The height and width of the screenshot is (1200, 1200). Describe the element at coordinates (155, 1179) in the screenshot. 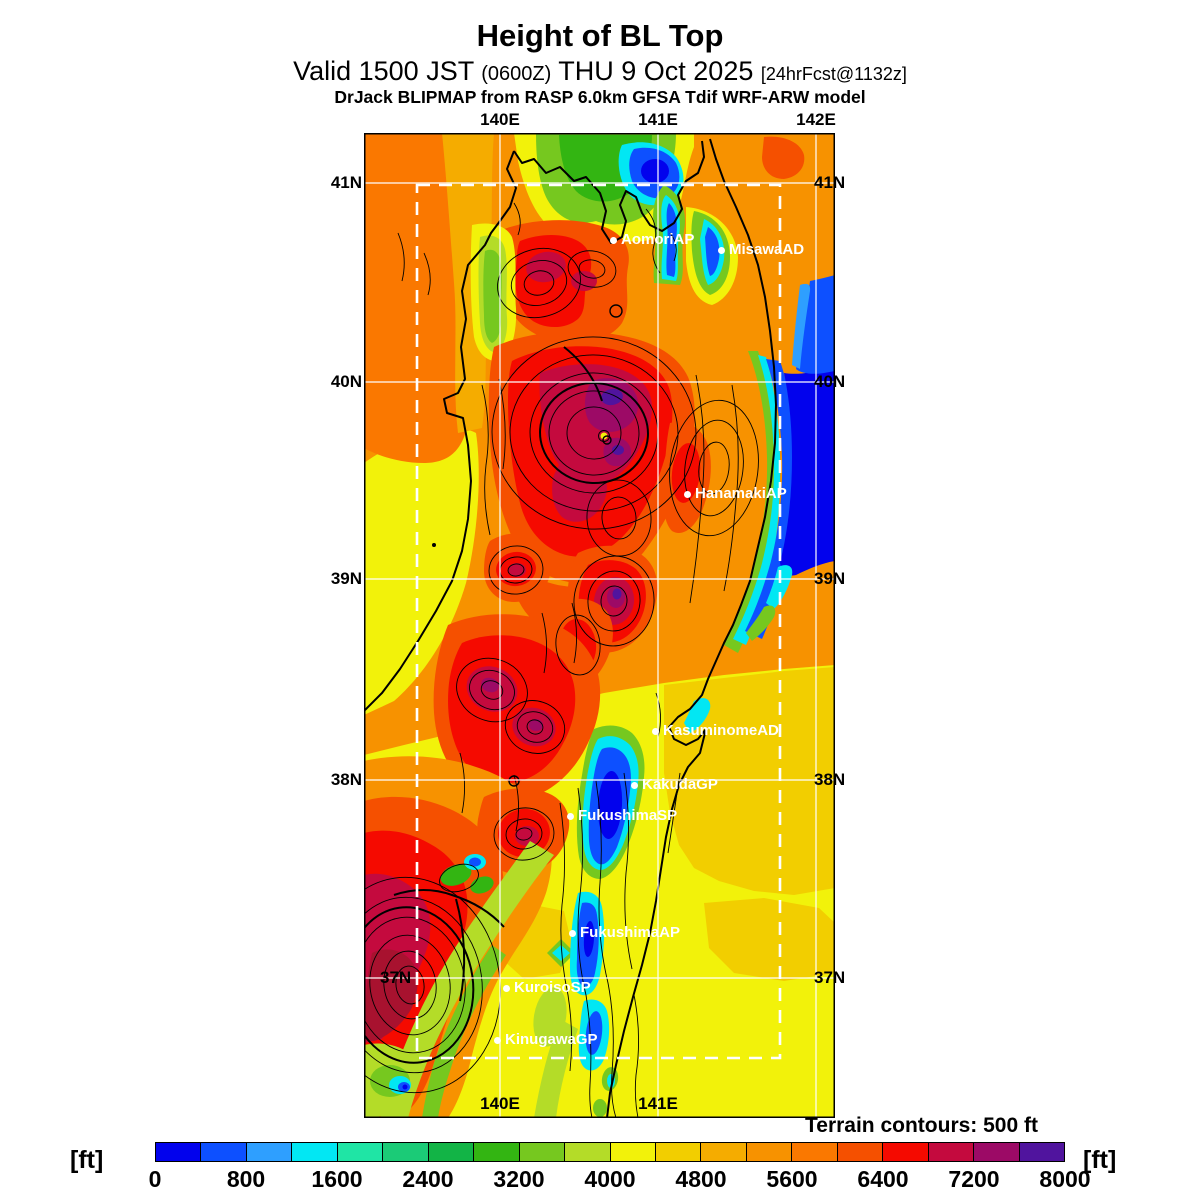

I see `colorbar-tick: 0` at that location.